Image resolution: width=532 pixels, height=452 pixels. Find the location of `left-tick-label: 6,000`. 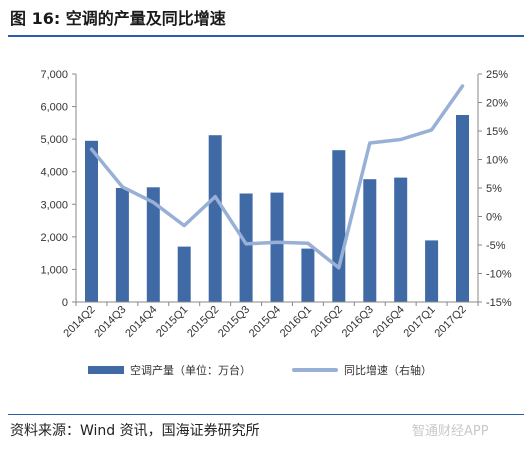

left-tick-label: 6,000 is located at coordinates (54, 108).